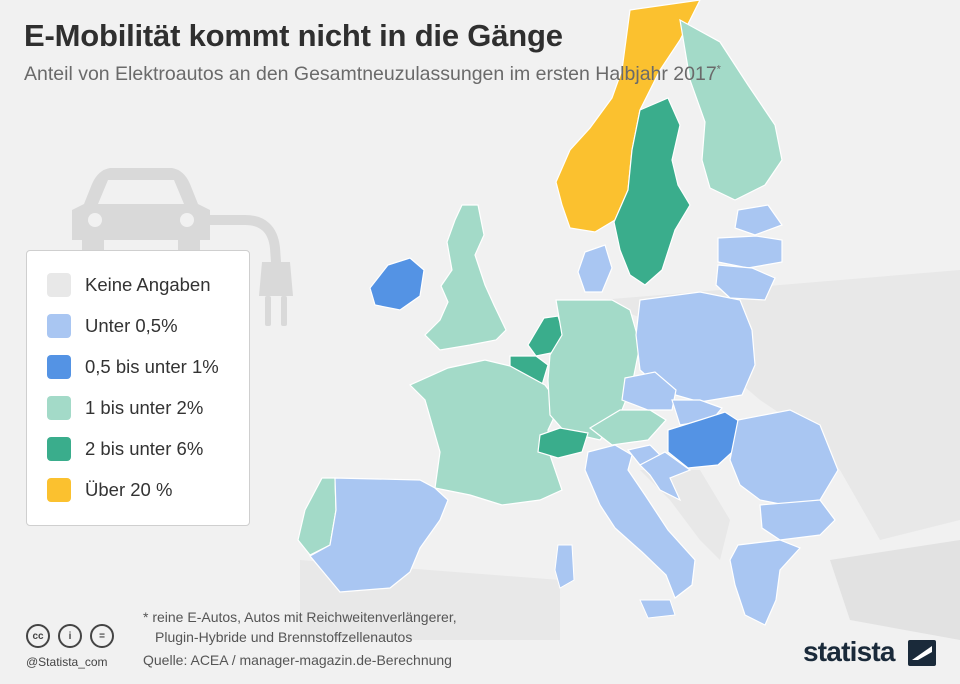  I want to click on legend-item-0-5-to-1: 0,5 bis unter 1%, so click(133, 367).